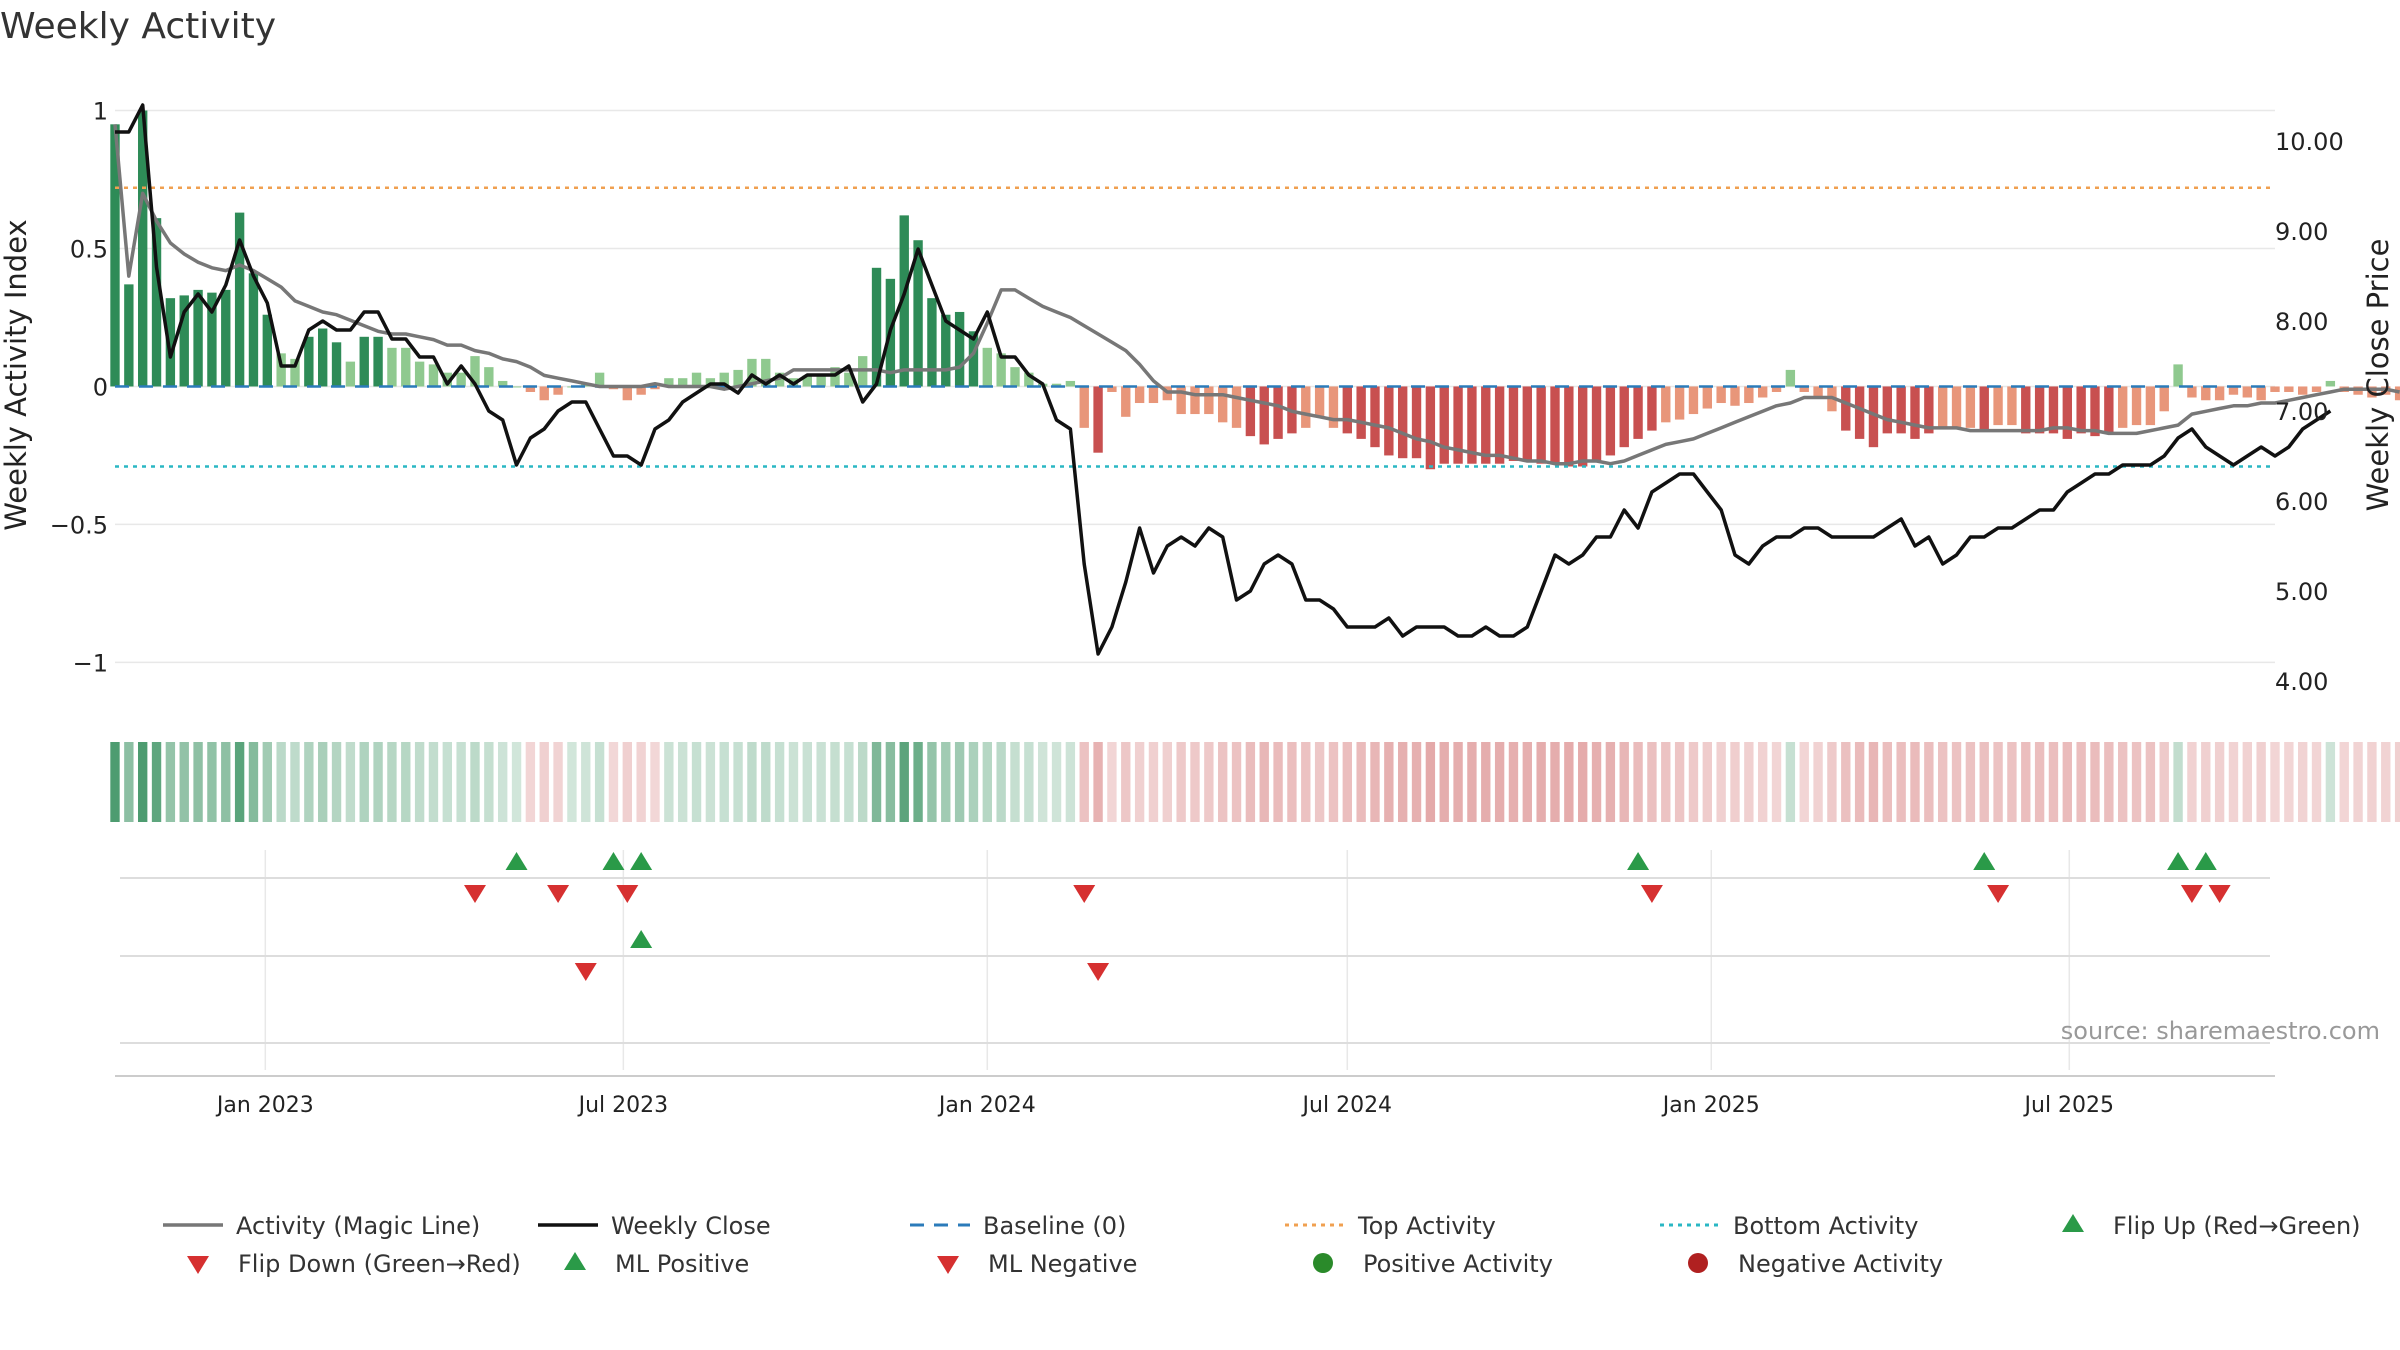 The width and height of the screenshot is (2400, 1350). Describe the element at coordinates (264, 1105) in the screenshot. I see `x-tick-label: Jan 2023` at that location.